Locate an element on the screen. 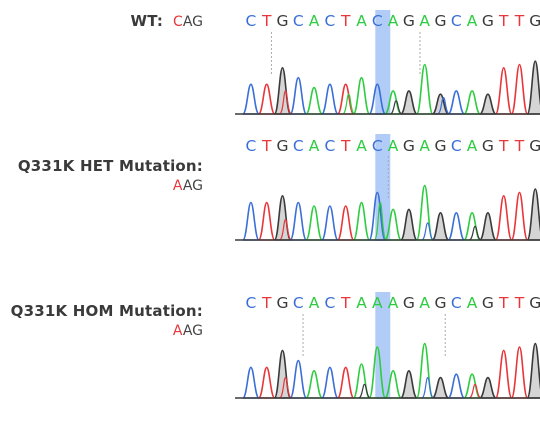 Image resolution: width=540 pixels, height=427 pixels. wt-title: WT: is located at coordinates (147, 21).